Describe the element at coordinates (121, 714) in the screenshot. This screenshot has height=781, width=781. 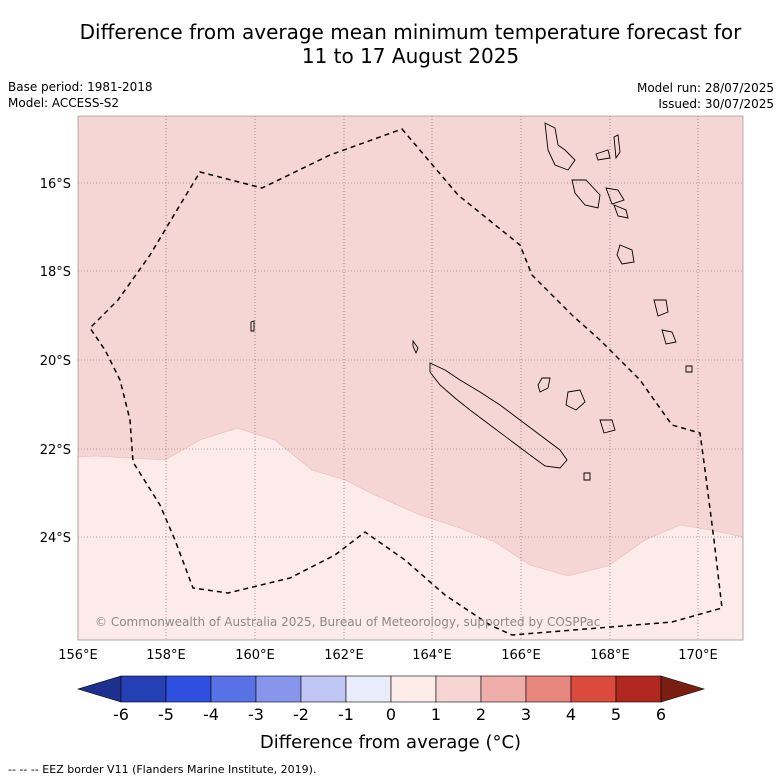
I see `colorbar-tick-label: -6` at that location.